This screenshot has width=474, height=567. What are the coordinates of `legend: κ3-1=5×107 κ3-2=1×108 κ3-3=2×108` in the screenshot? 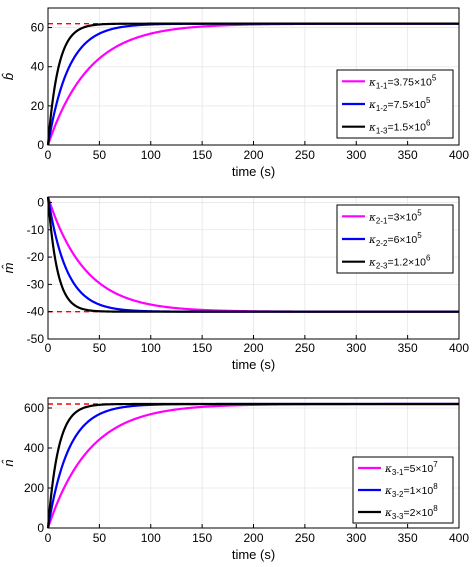 It's located at (403, 490).